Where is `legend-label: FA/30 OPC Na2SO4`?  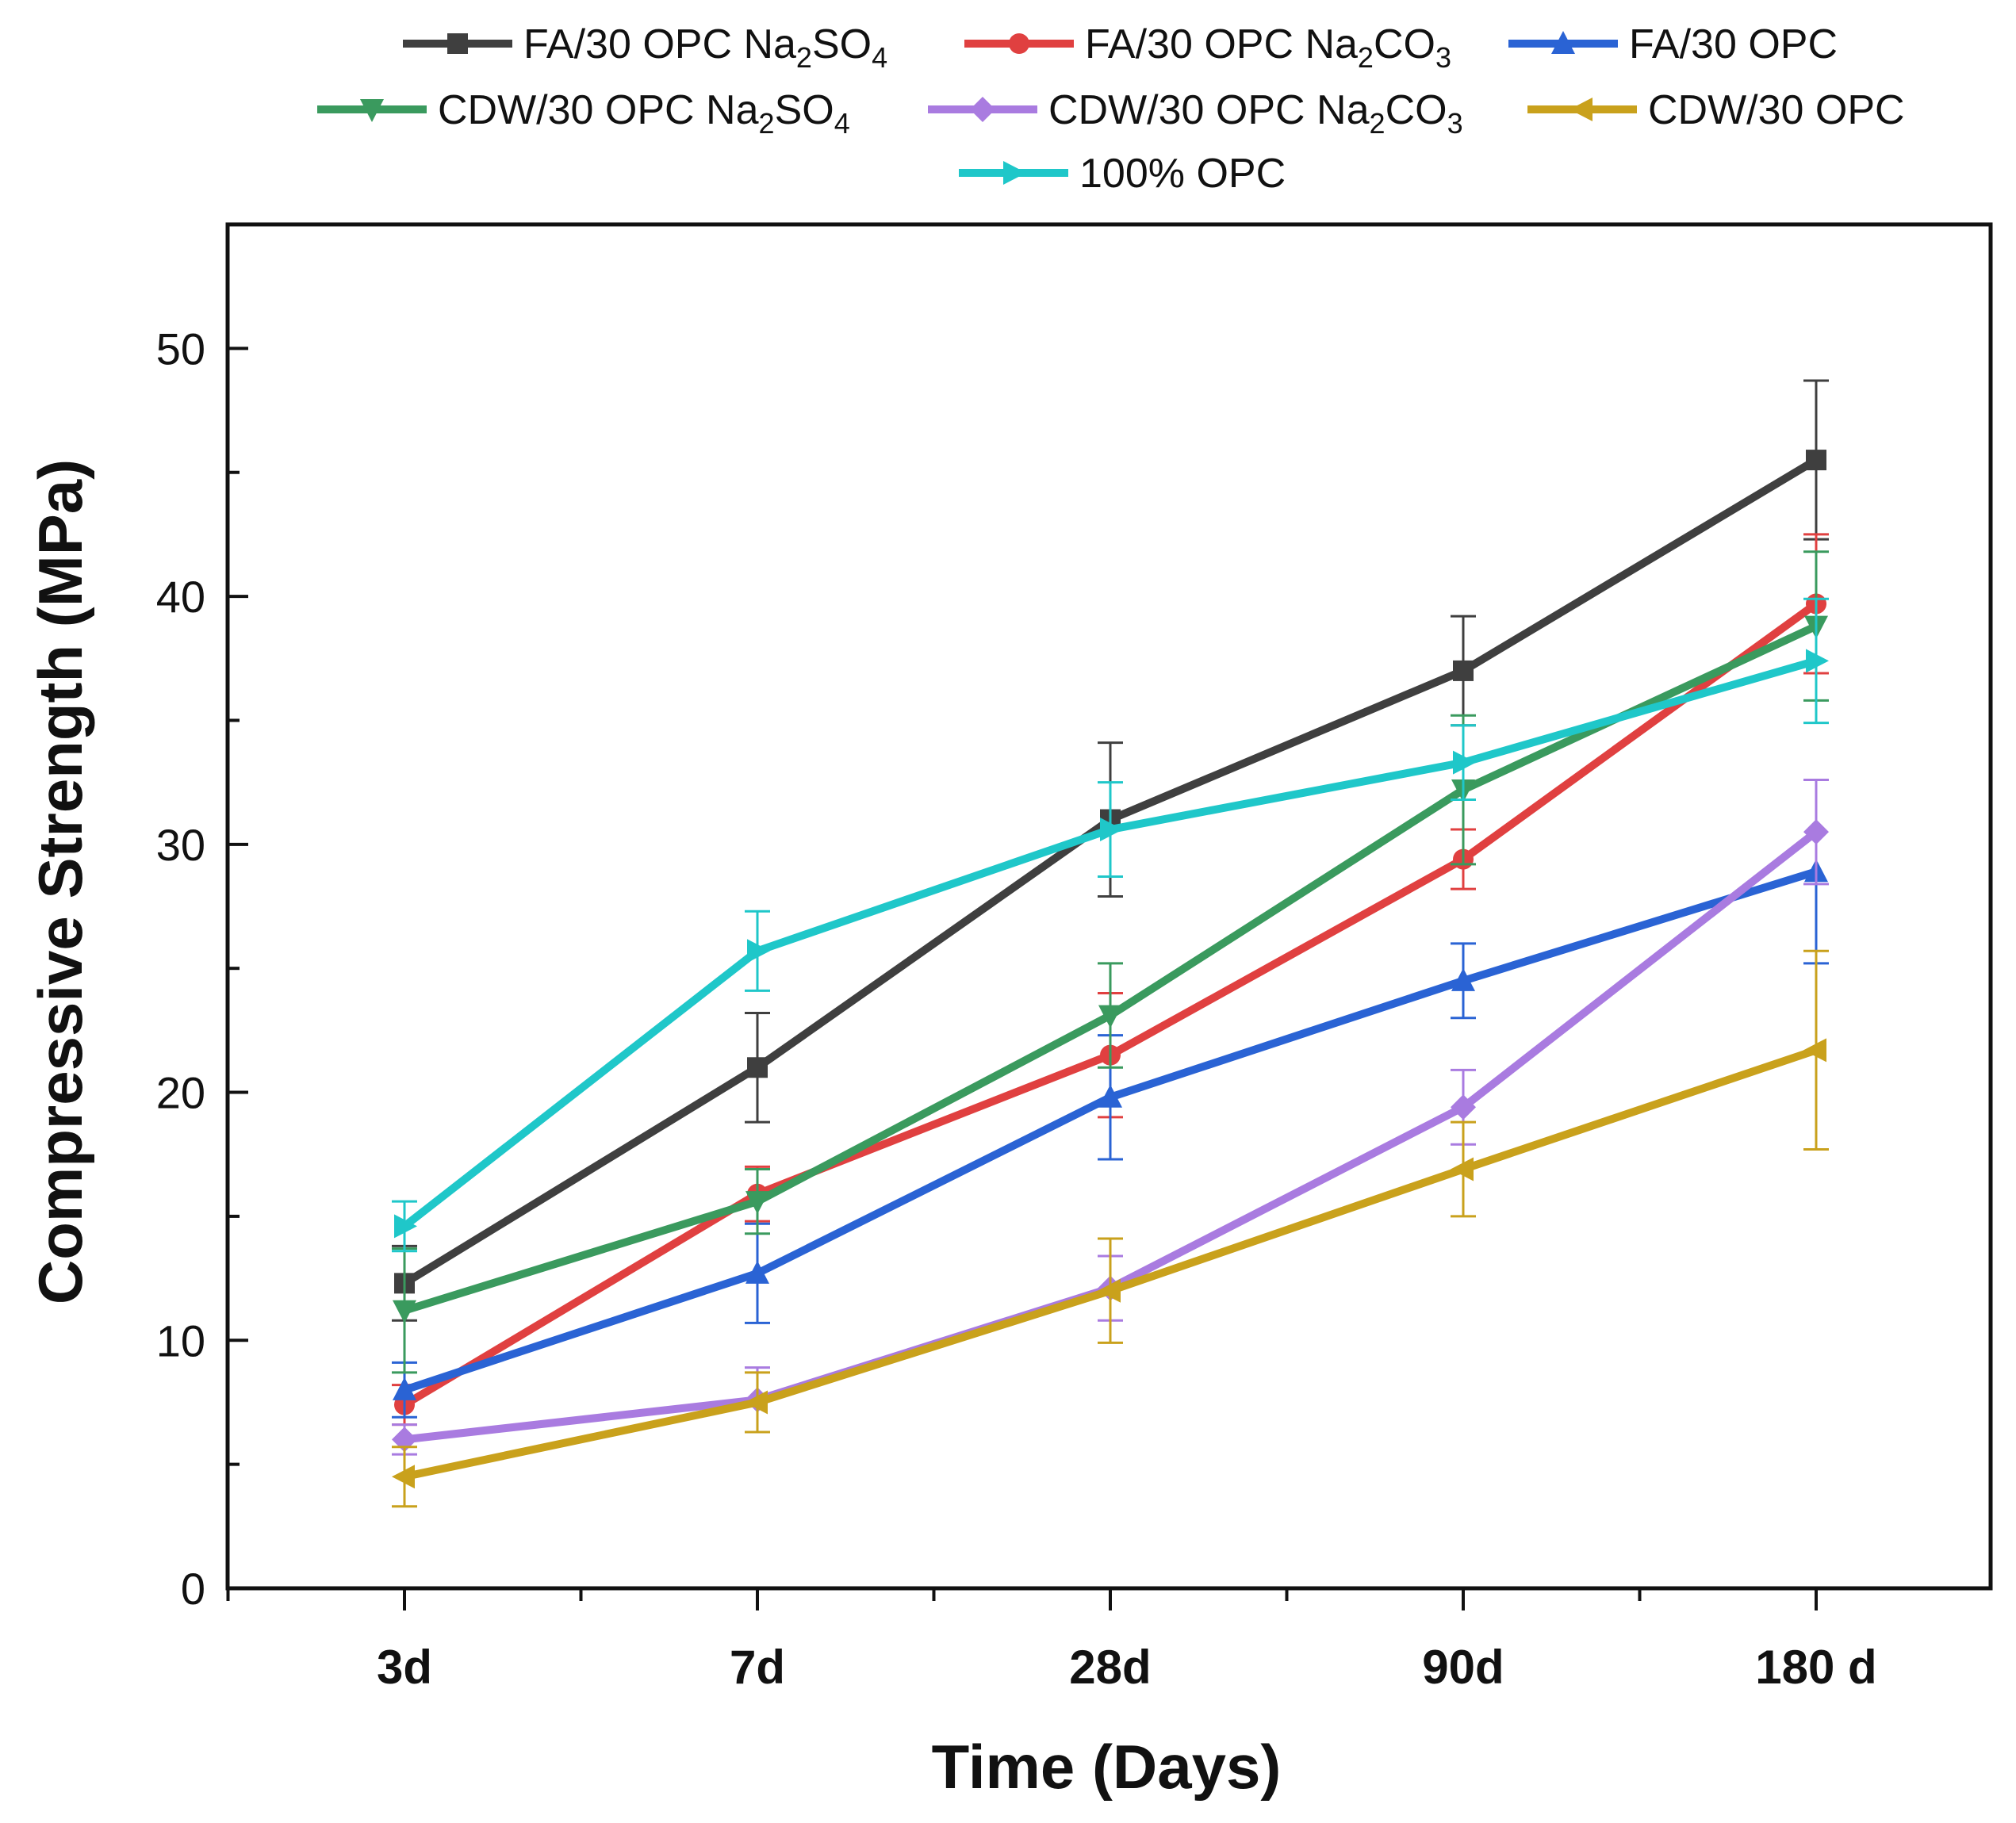
legend-label: FA/30 OPC Na2SO4 is located at coordinates (705, 47).